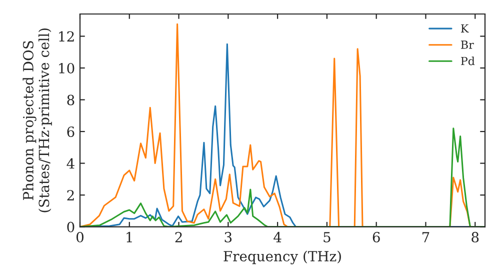 The image size is (500, 280). I want to click on y-tick-label: 10, so click(66, 68).